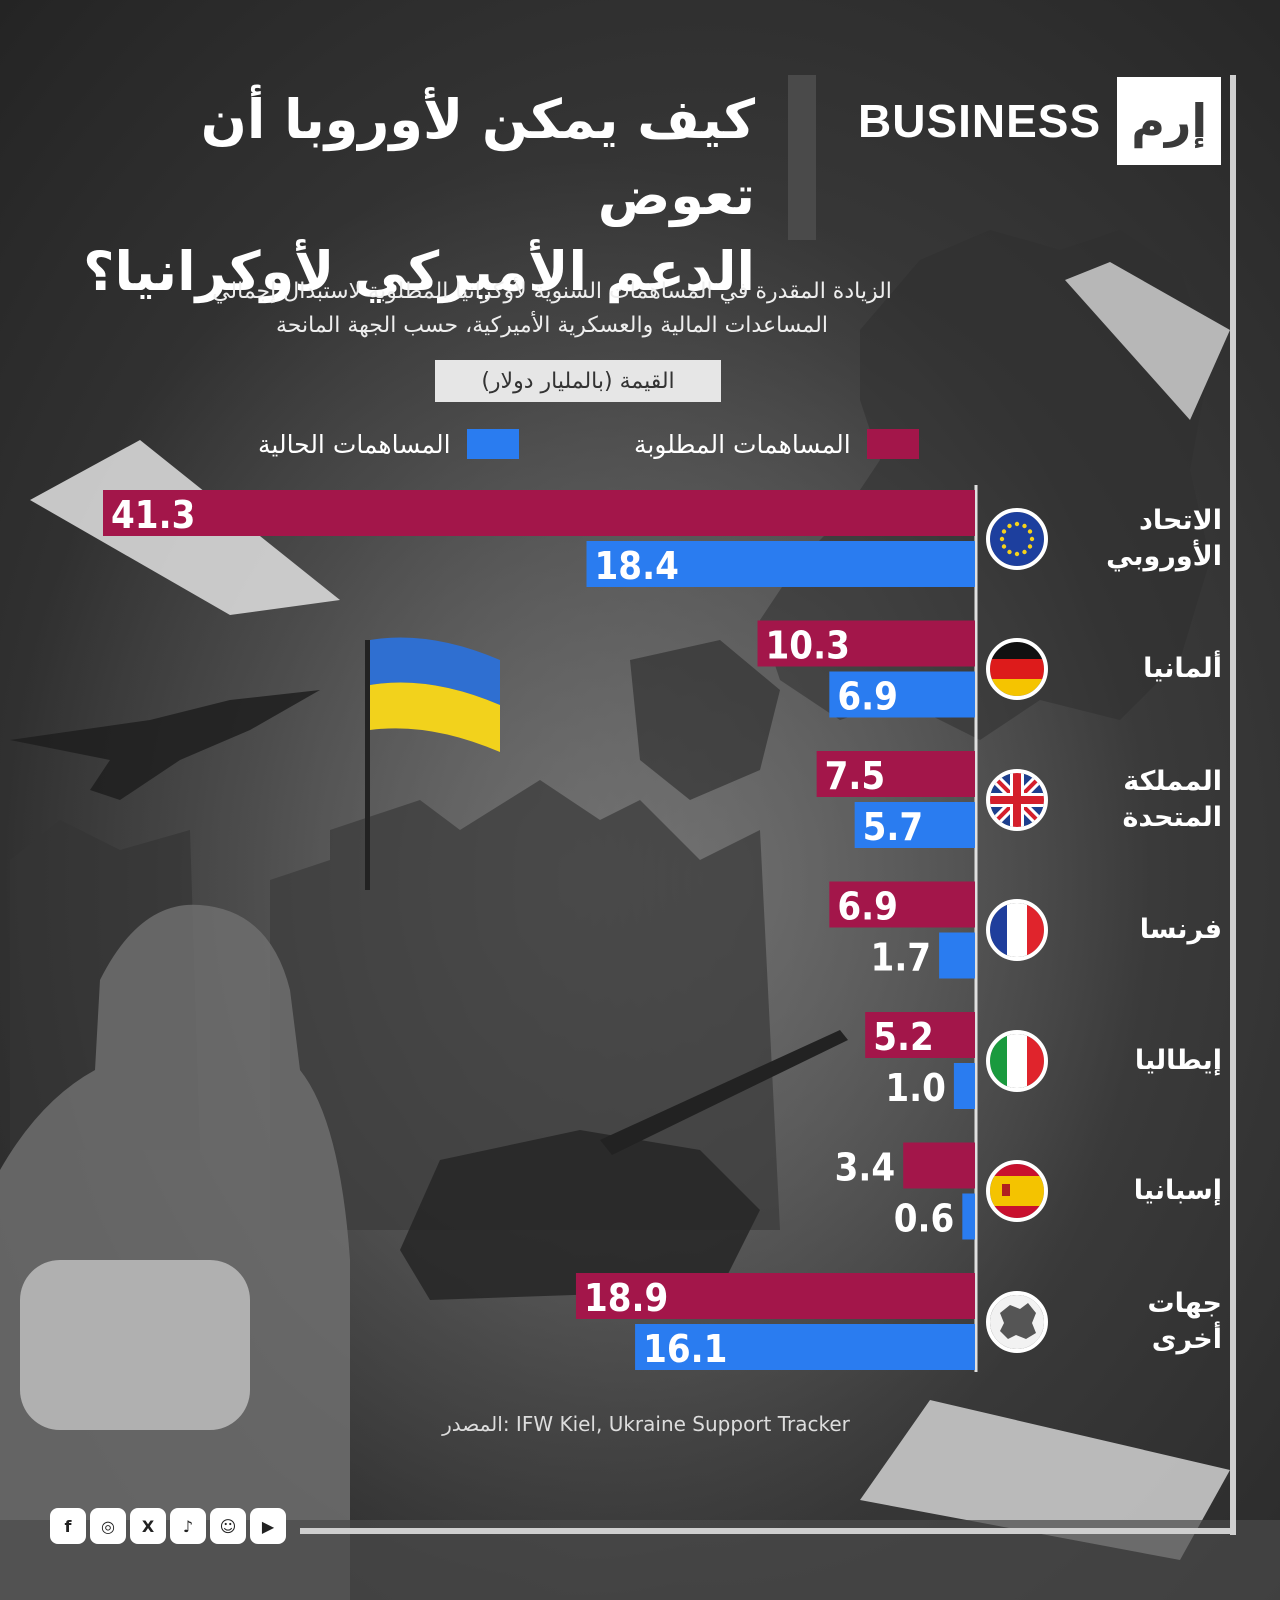 The image size is (1280, 1600). What do you see at coordinates (637, 566) in the screenshot?
I see `current-value-label: 18.4` at bounding box center [637, 566].